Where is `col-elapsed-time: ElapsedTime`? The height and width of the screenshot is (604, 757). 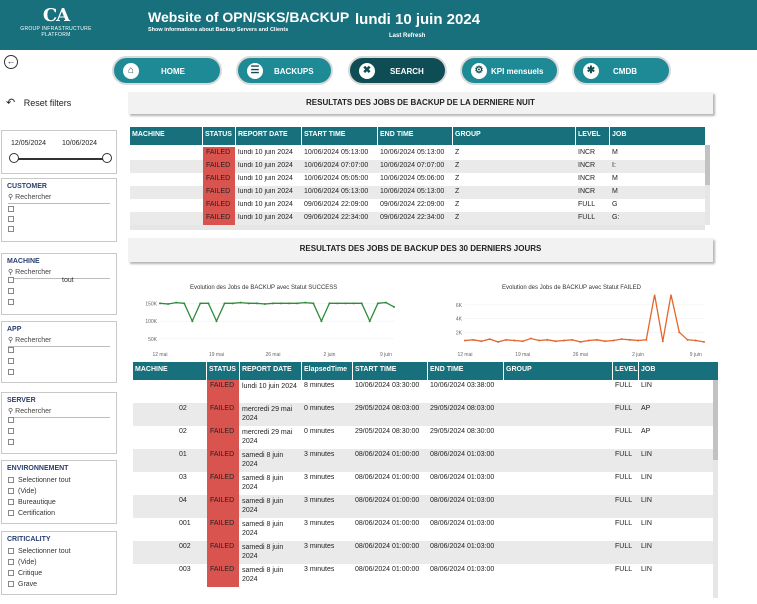
col-elapsed-time: ElapsedTime is located at coordinates (326, 369).